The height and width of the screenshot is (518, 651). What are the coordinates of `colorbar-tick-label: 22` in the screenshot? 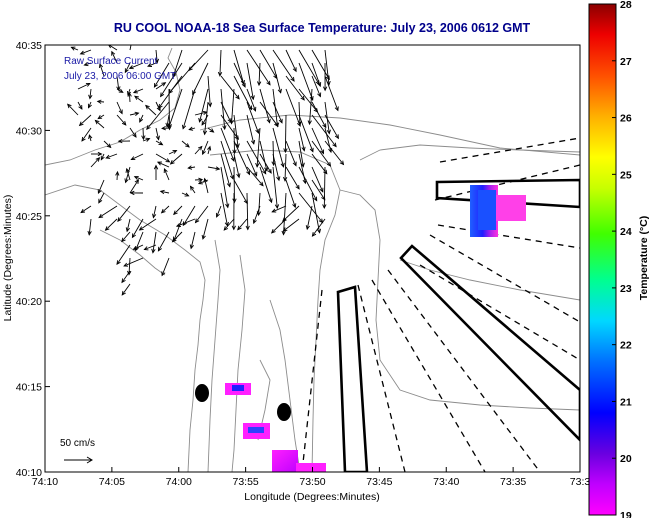 It's located at (626, 346).